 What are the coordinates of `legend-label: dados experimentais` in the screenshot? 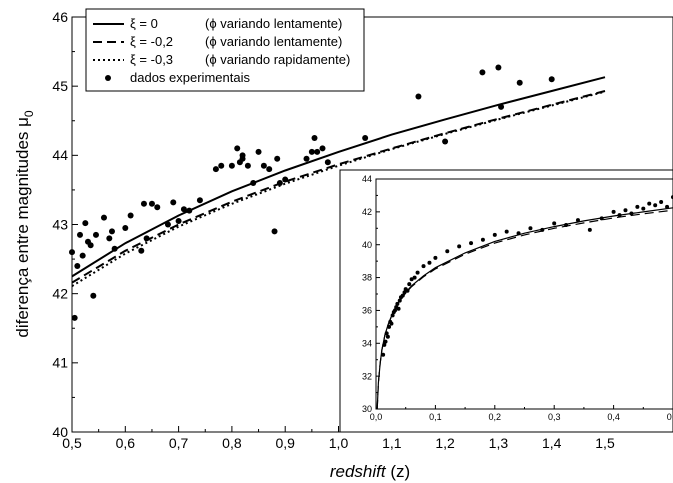 It's located at (190, 77).